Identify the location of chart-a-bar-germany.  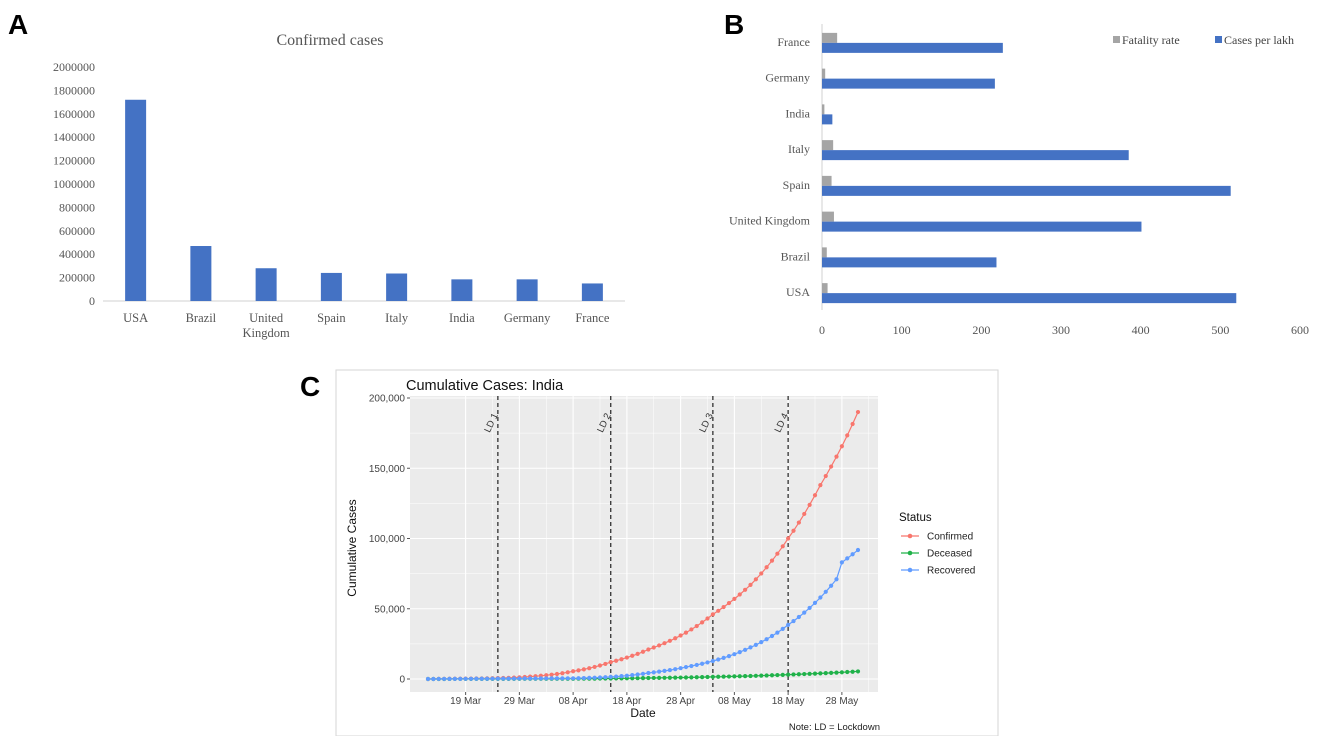
(527, 290).